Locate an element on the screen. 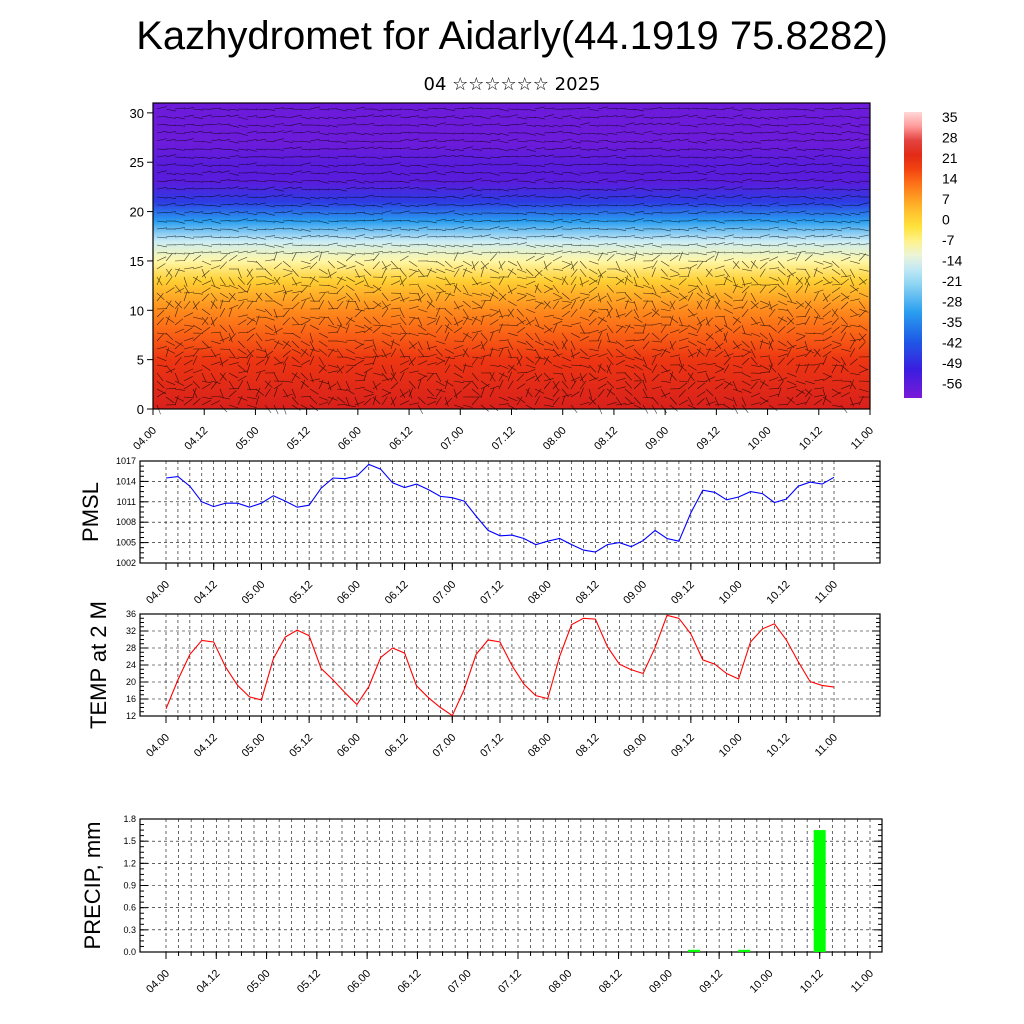 The height and width of the screenshot is (1024, 1024). x-tick-label: 08.00 is located at coordinates (540, 593).